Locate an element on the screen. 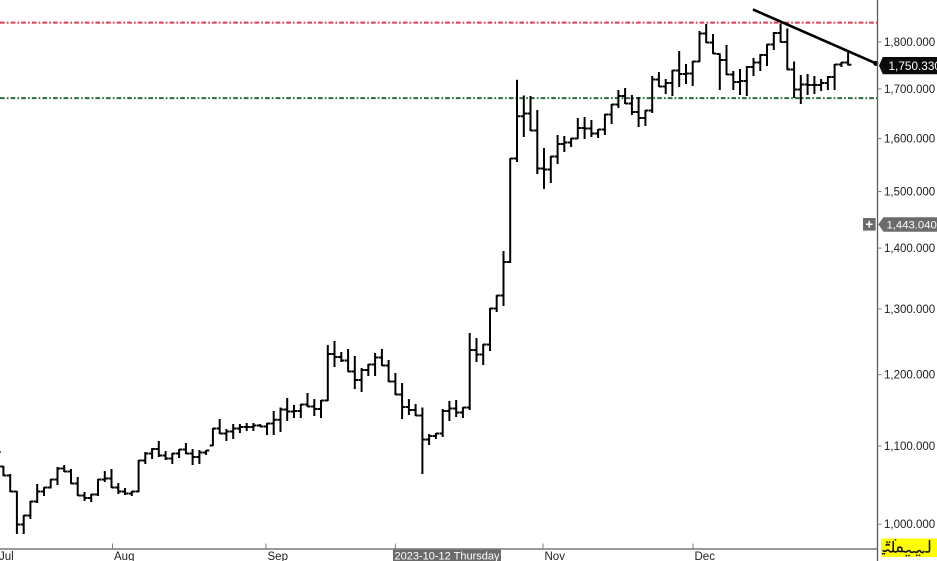  svg-text: Dec is located at coordinates (705, 556).